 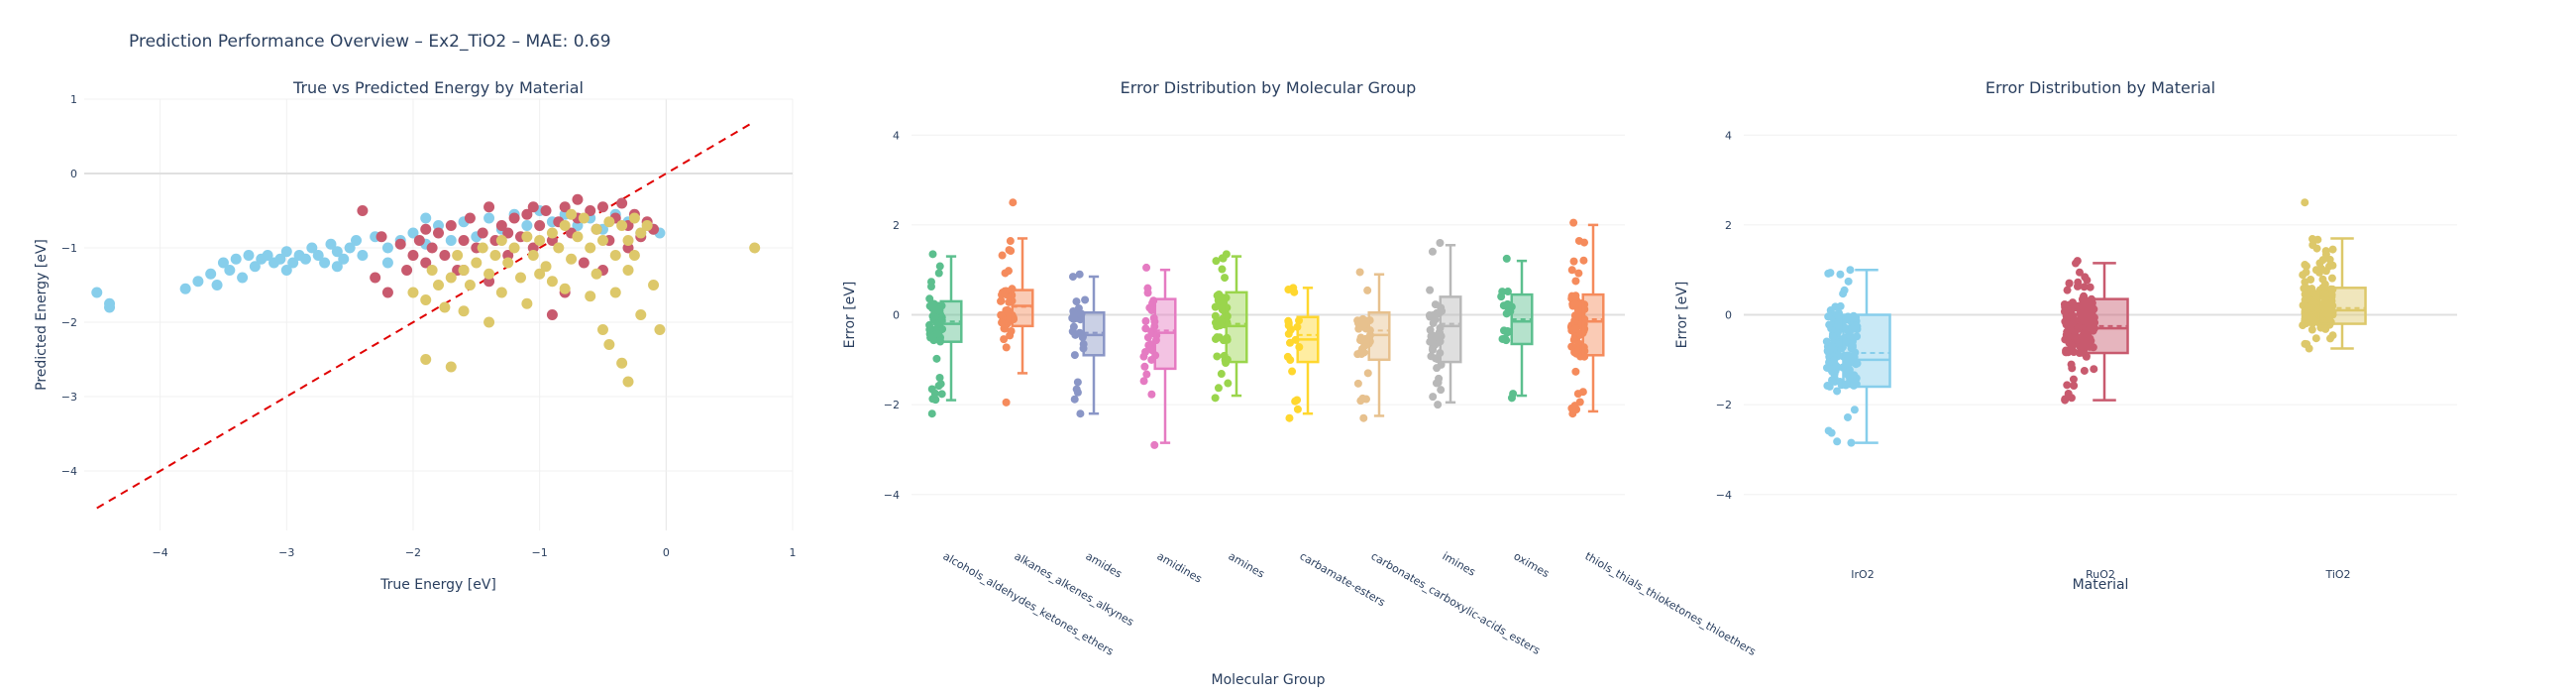 I want to click on scatter-title: True vs Predicted Energy by Material, so click(x=438, y=87).